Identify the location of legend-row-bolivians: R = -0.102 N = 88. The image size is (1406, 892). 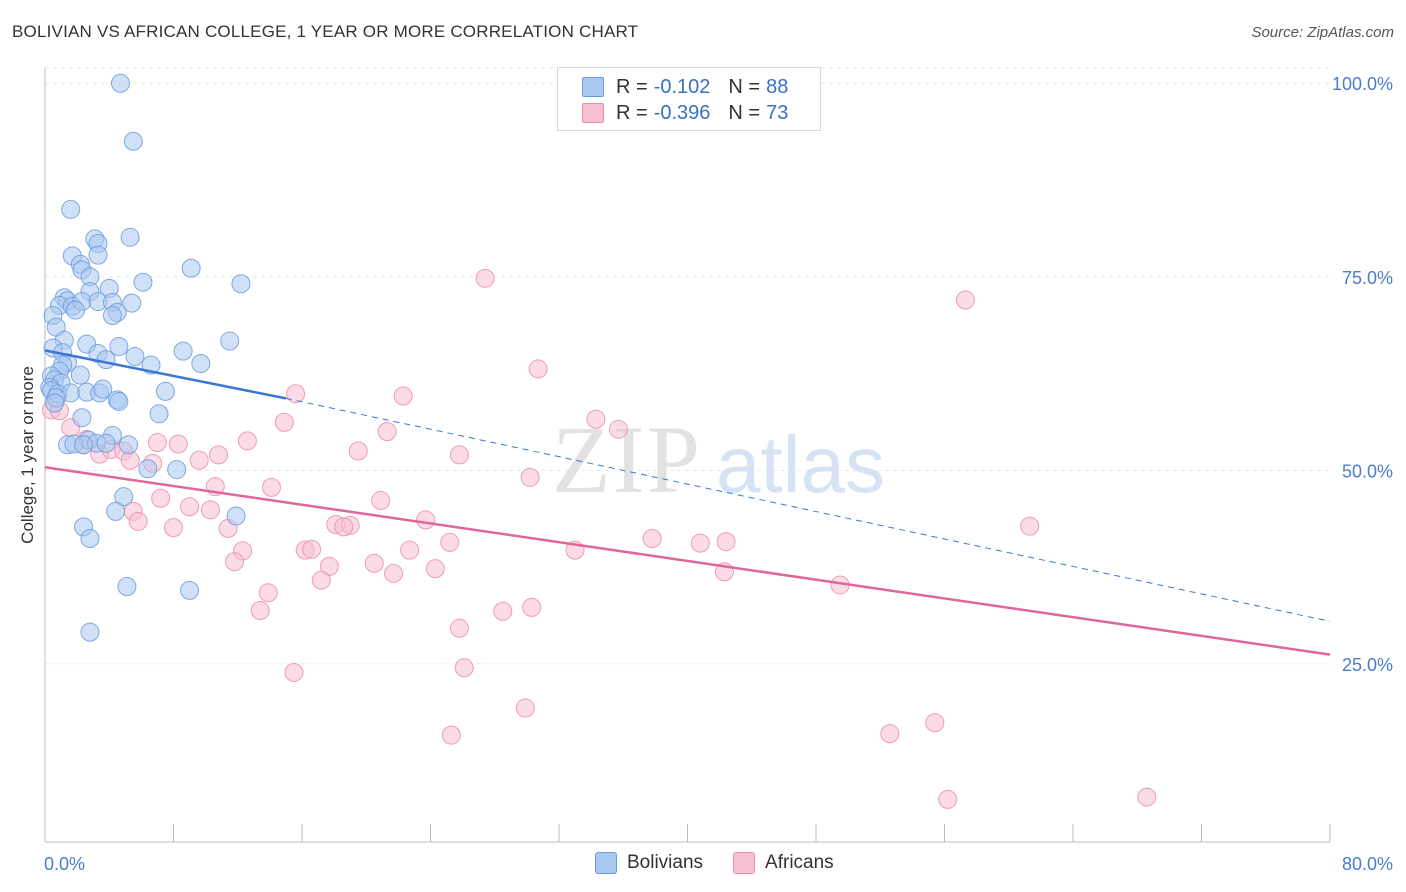
(685, 87).